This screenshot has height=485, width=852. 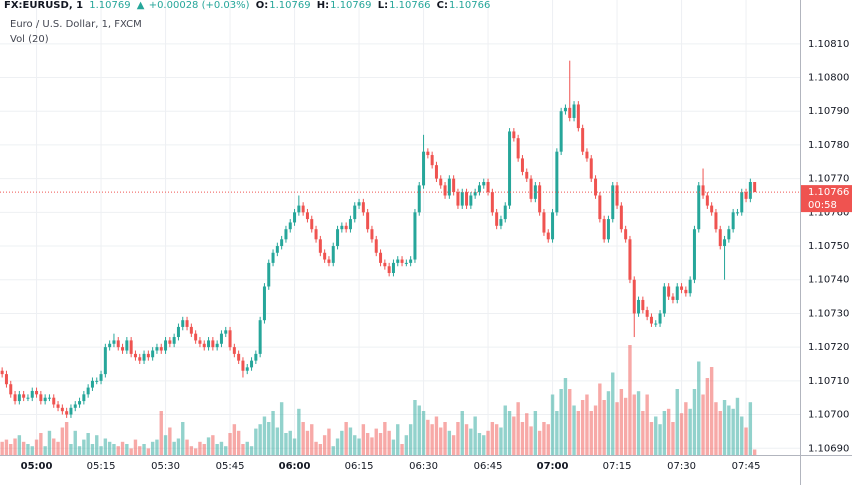 I want to click on current-price-label: 1.10766, so click(x=828, y=192).